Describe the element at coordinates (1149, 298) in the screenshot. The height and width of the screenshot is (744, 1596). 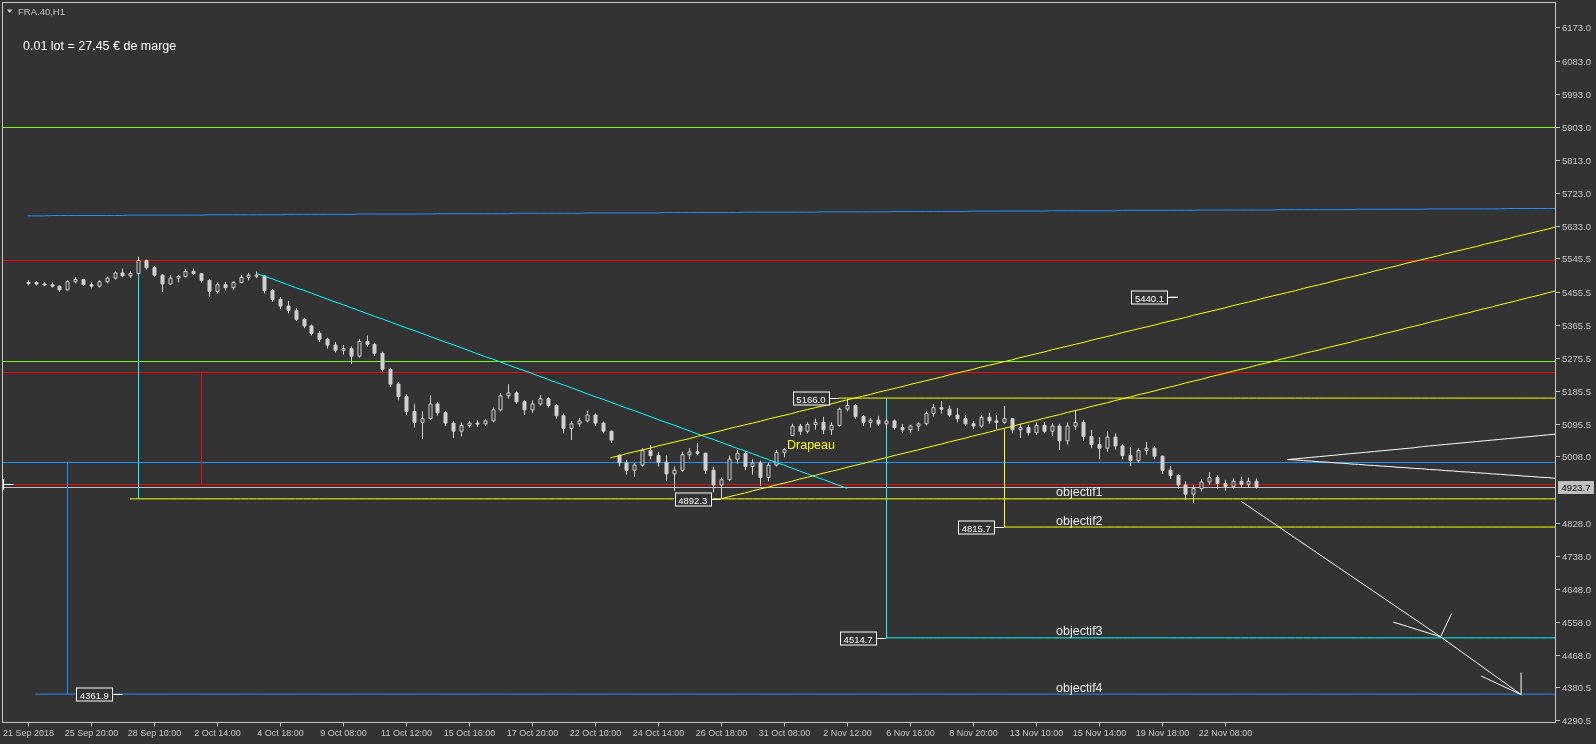
I see `data-label: 5440.1` at that location.